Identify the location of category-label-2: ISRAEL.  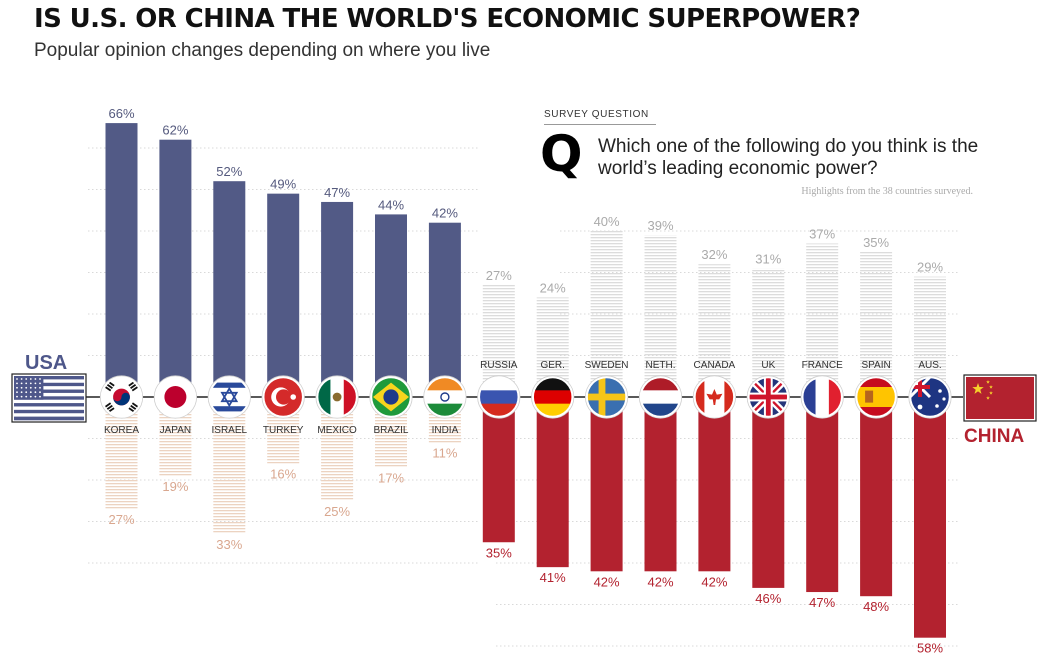
(230, 430).